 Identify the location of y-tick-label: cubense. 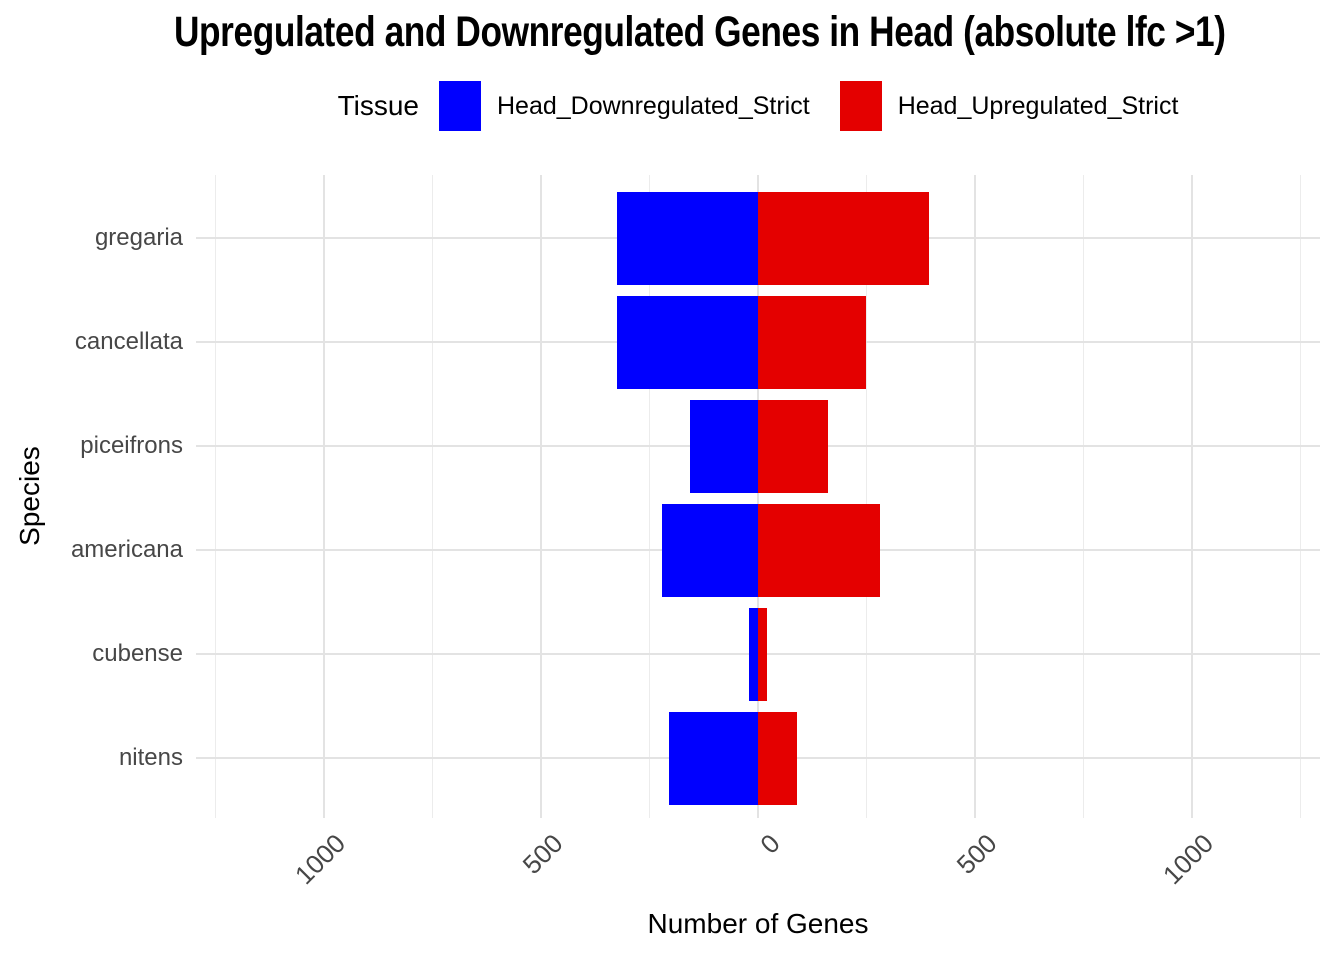
(137, 653).